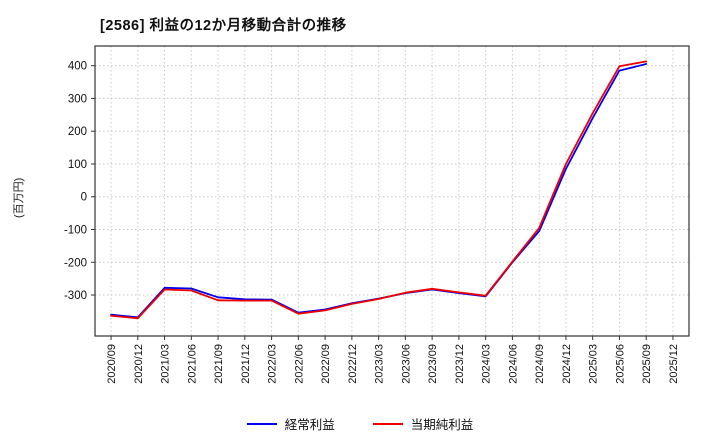 Image resolution: width=720 pixels, height=440 pixels. I want to click on legend-item-net-income: 当期純利益, so click(423, 423).